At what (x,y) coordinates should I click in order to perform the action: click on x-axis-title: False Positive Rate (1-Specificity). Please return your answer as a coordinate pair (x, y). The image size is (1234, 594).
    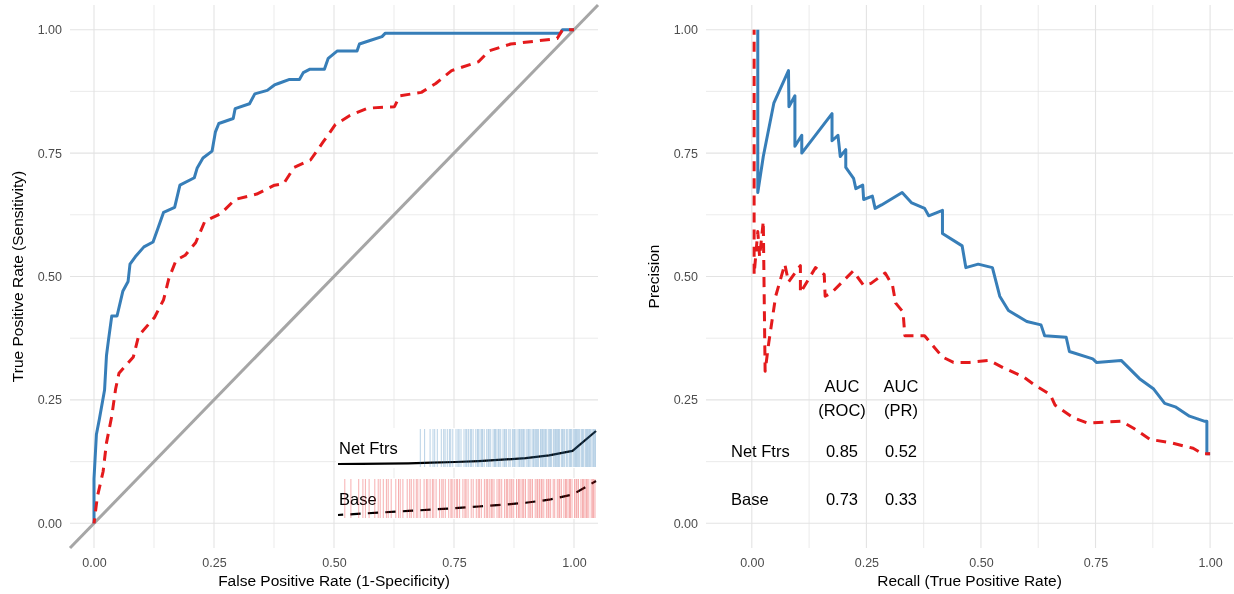
    Looking at the image, I should click on (334, 580).